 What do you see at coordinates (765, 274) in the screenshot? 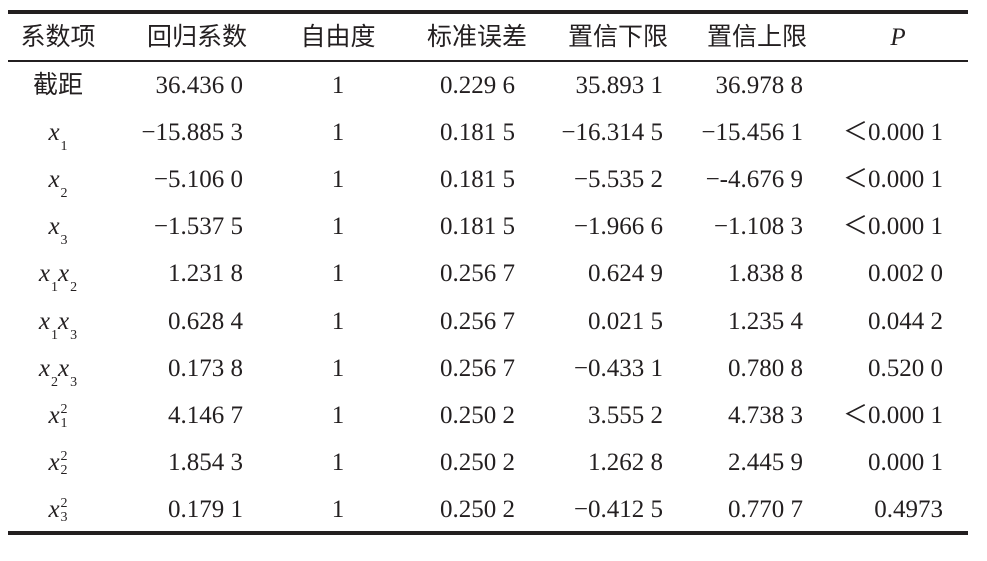
I see `table-cell: 1.838 8` at bounding box center [765, 274].